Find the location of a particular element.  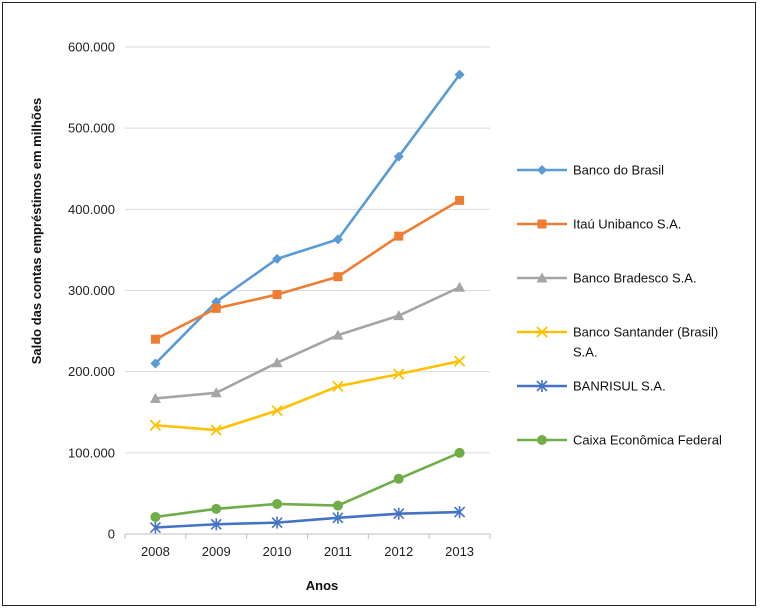

y-tick-label: 400.000 is located at coordinates (91, 209).